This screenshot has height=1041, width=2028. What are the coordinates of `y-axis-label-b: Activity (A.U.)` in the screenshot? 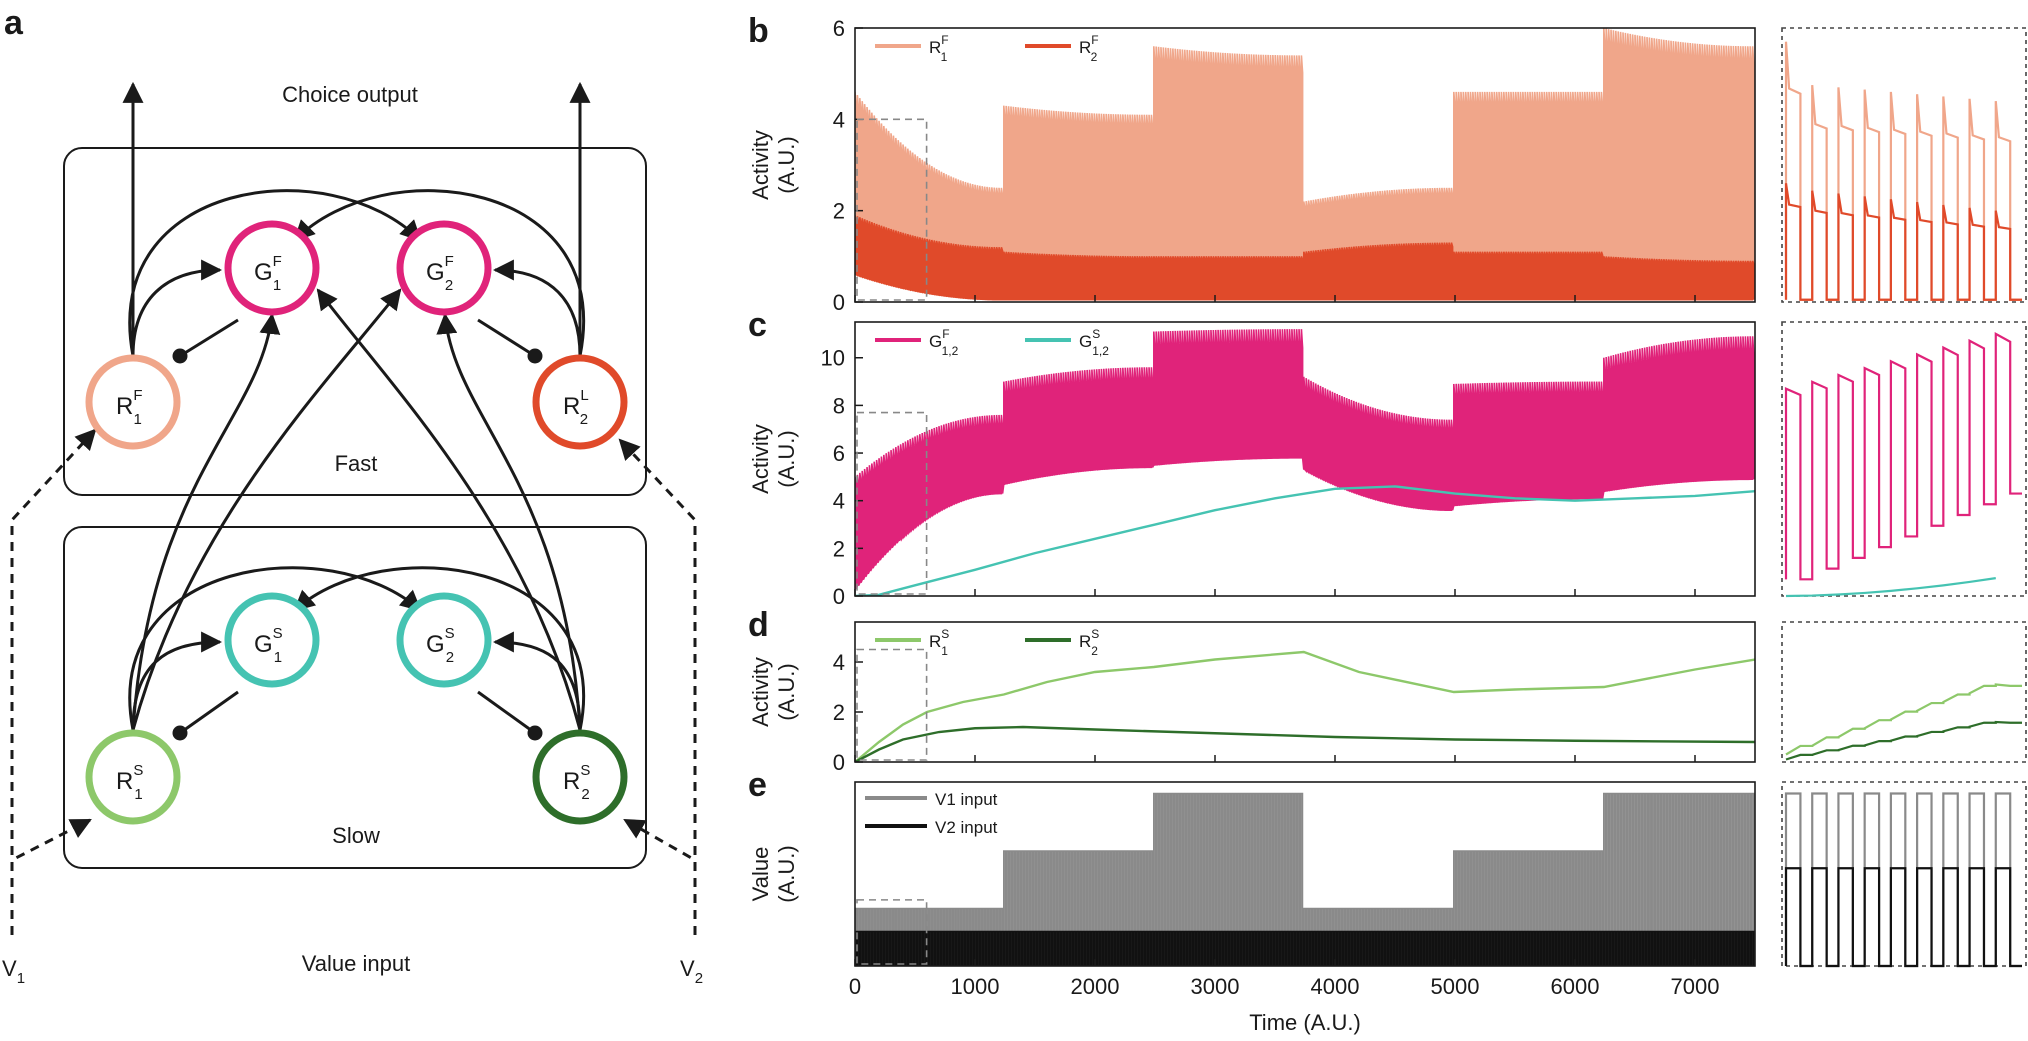 It's located at (773, 165).